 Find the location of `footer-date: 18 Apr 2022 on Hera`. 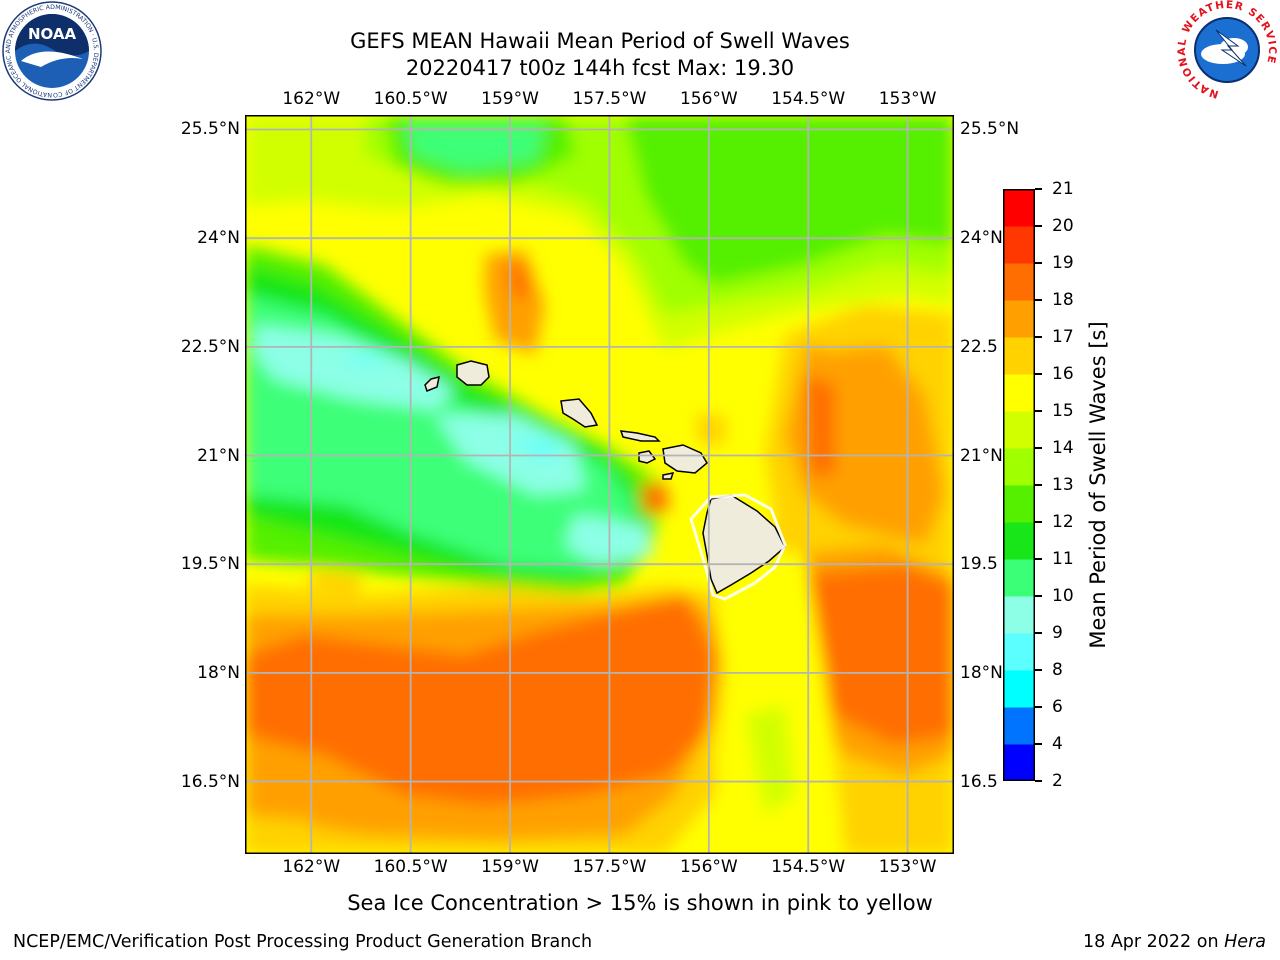

footer-date: 18 Apr 2022 on Hera is located at coordinates (1174, 942).